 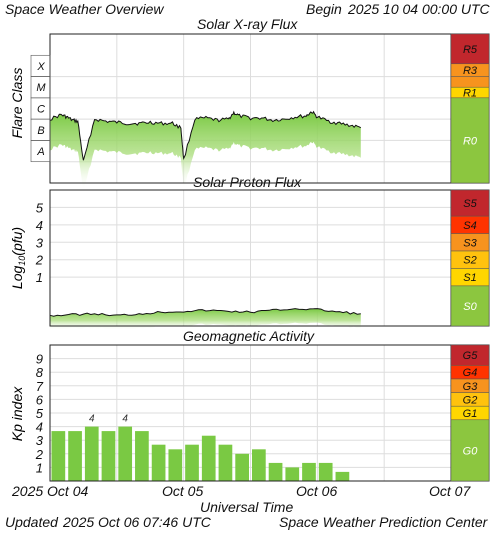 What do you see at coordinates (40, 399) in the screenshot?
I see `kp-ytick-6: 6` at bounding box center [40, 399].